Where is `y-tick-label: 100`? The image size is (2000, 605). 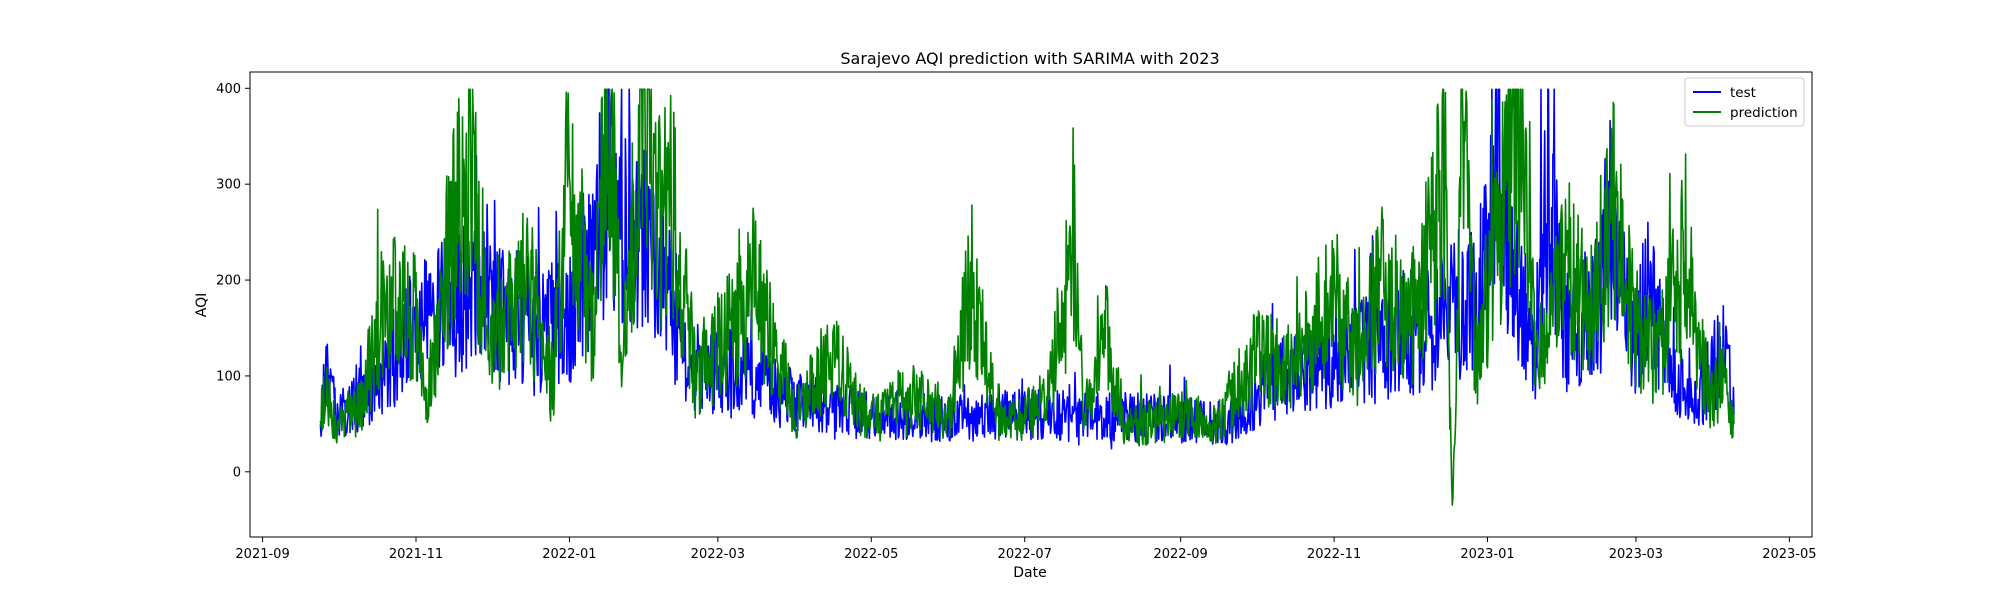
y-tick-label: 100 is located at coordinates (228, 376).